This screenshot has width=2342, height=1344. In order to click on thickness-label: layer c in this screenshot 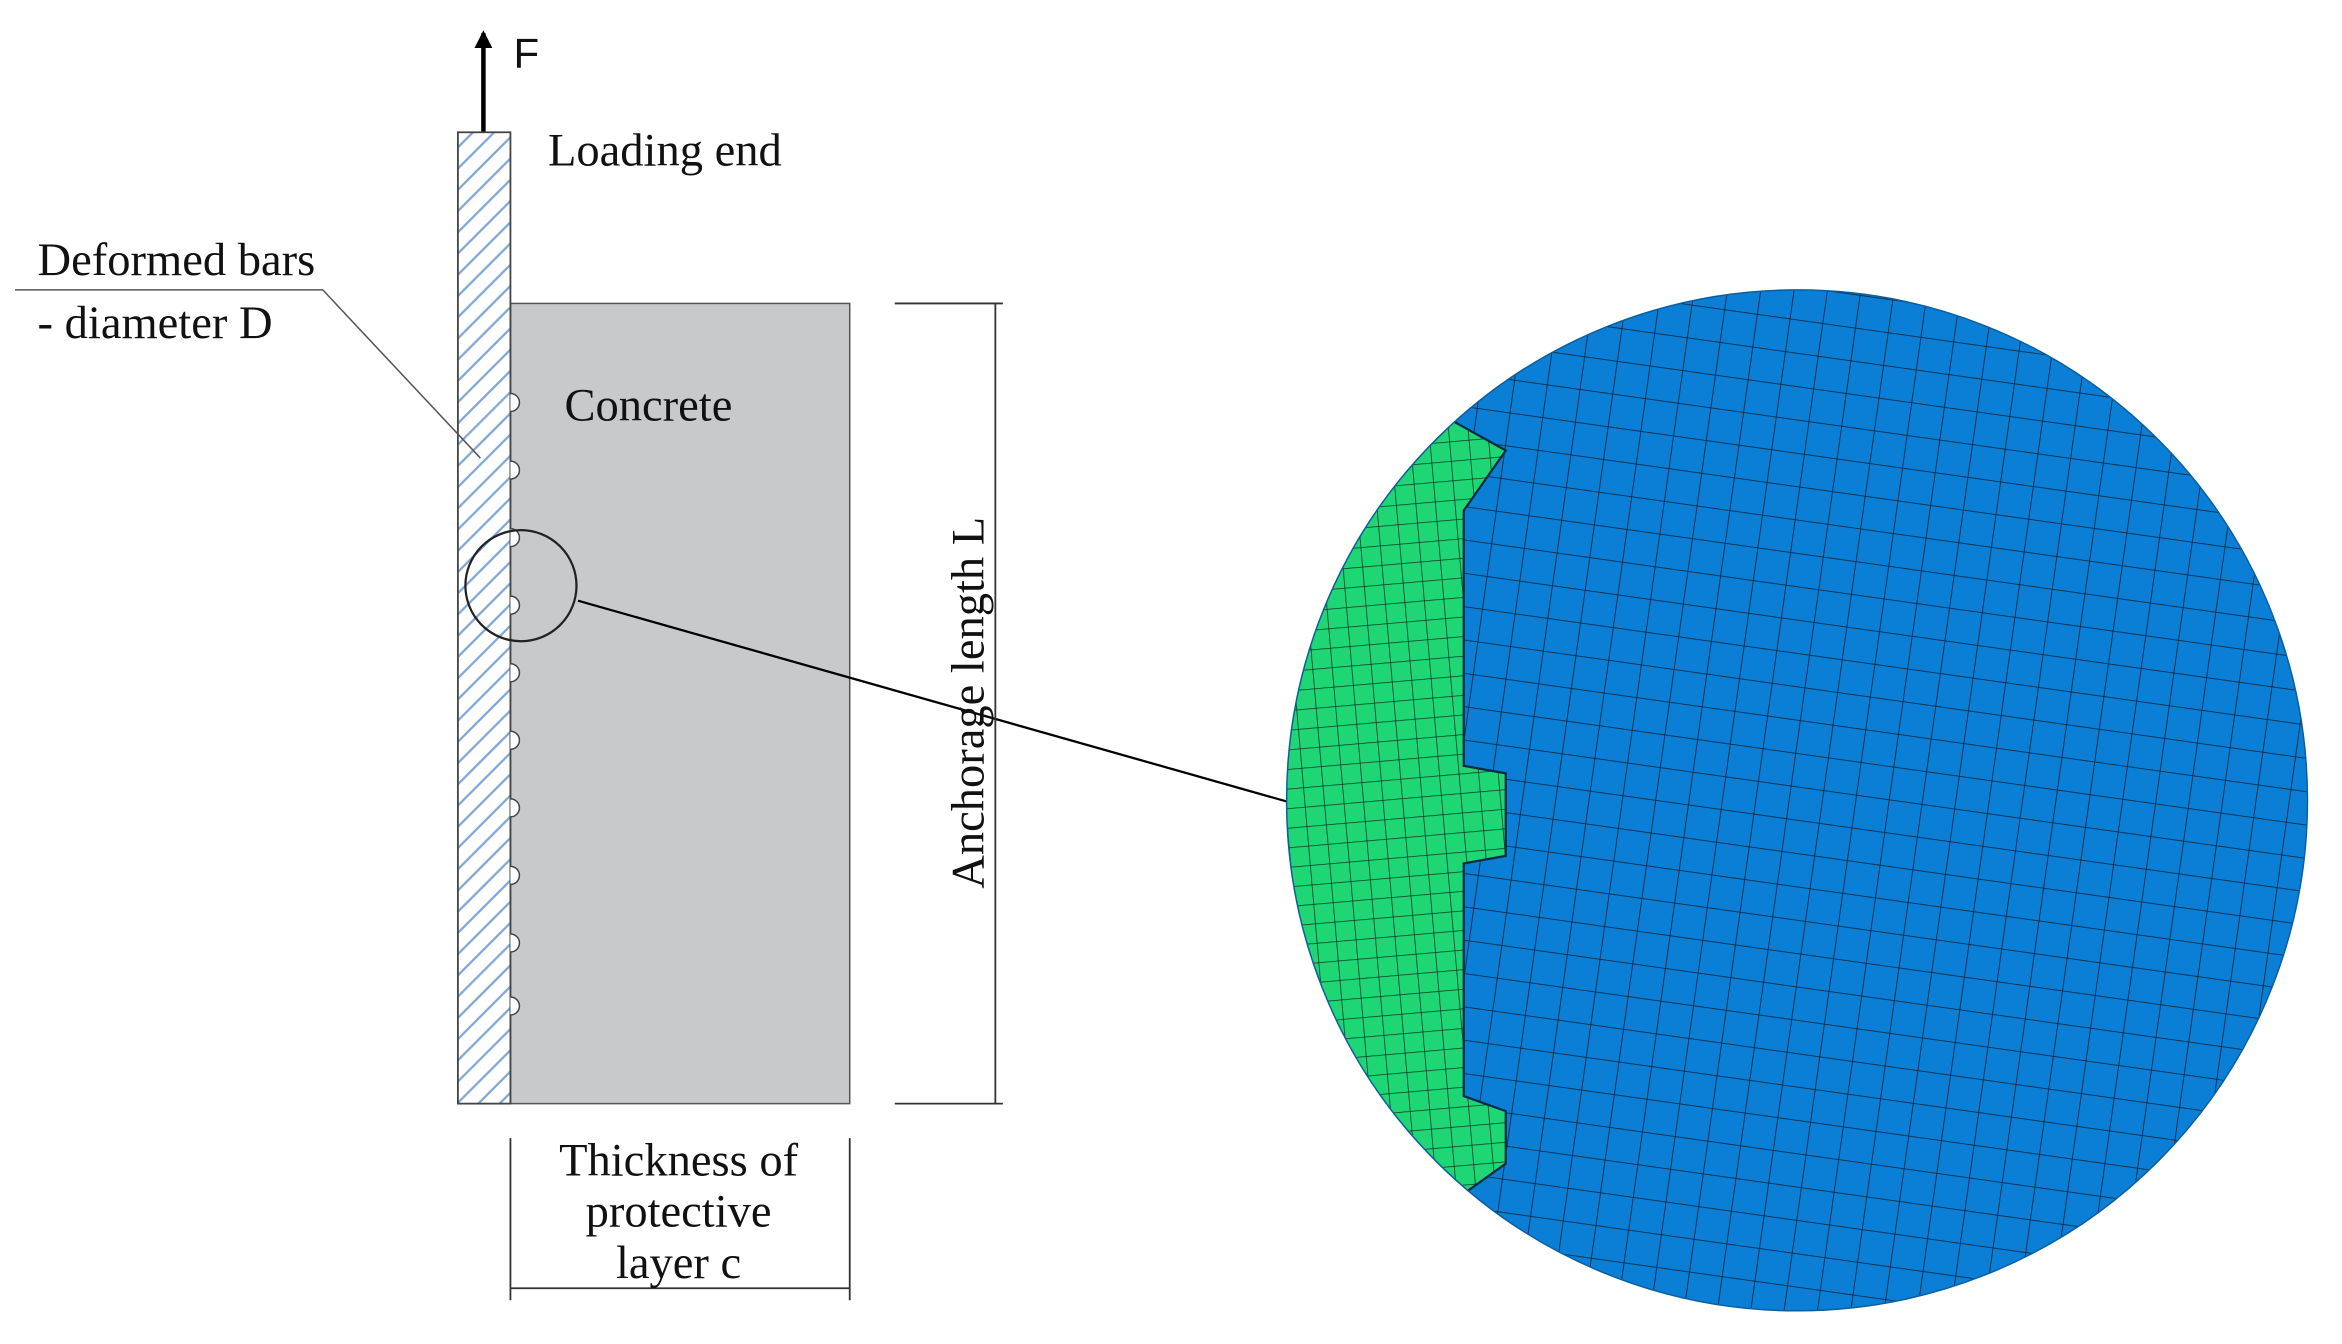, I will do `click(678, 1263)`.